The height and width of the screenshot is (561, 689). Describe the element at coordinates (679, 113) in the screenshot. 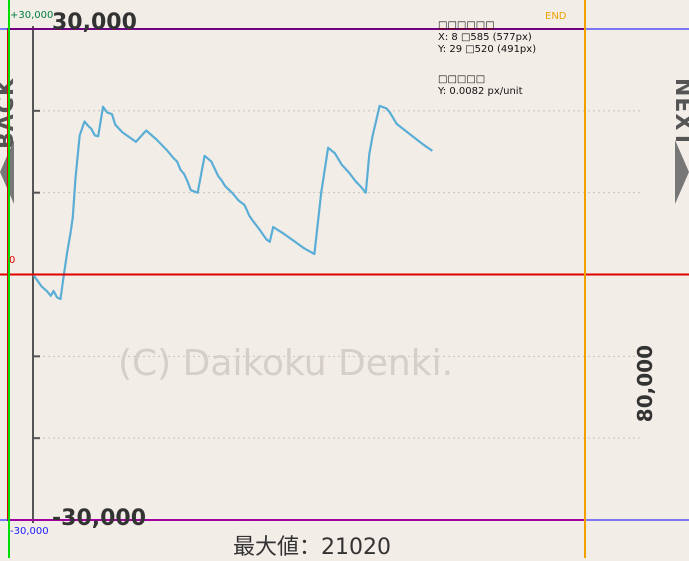

I see `next-label: NEXT` at that location.